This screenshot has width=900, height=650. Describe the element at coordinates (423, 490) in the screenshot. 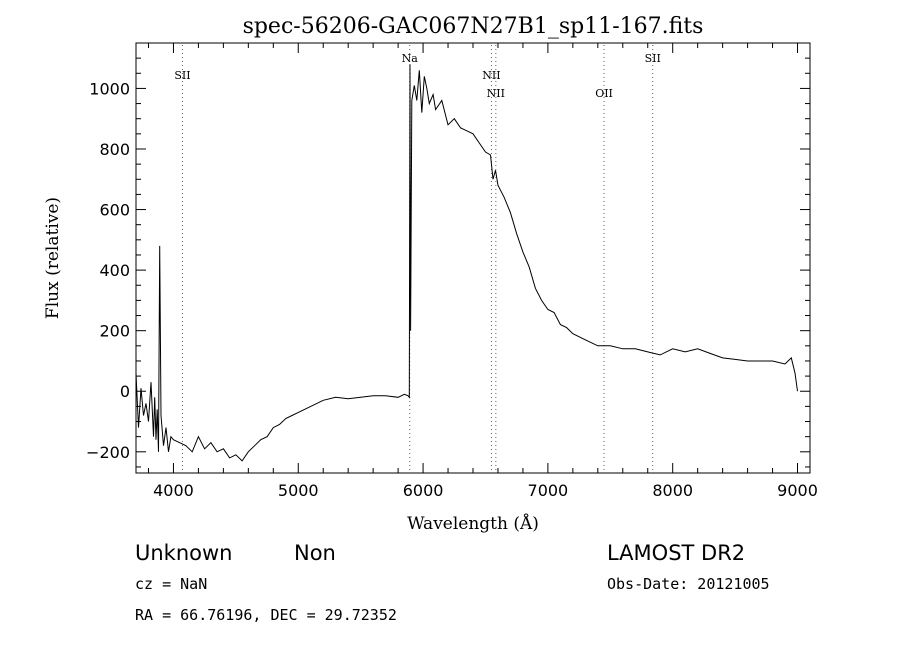

I see `x-tick-label: 6000` at that location.